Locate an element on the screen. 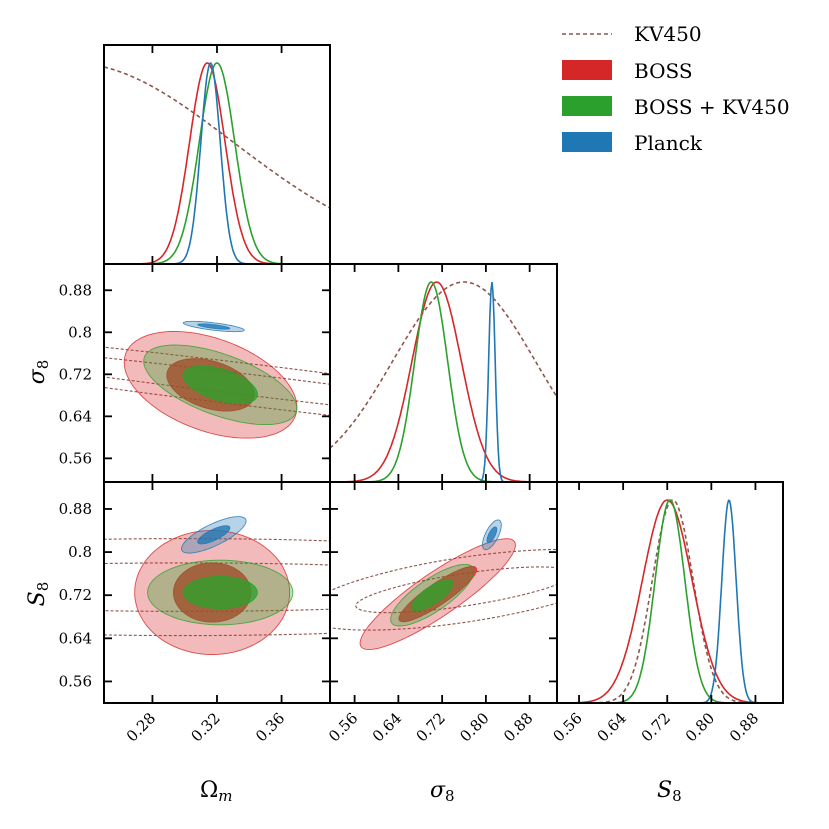 The height and width of the screenshot is (829, 829). legend-planck-label: Planck is located at coordinates (668, 143).